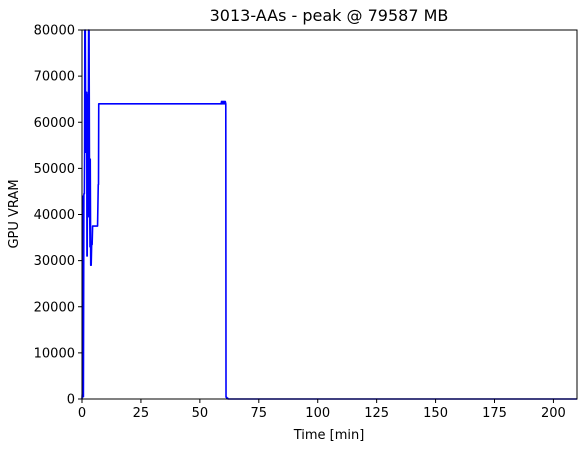 This screenshot has width=585, height=452. What do you see at coordinates (82, 413) in the screenshot?
I see `x-tick-label: 0` at bounding box center [82, 413].